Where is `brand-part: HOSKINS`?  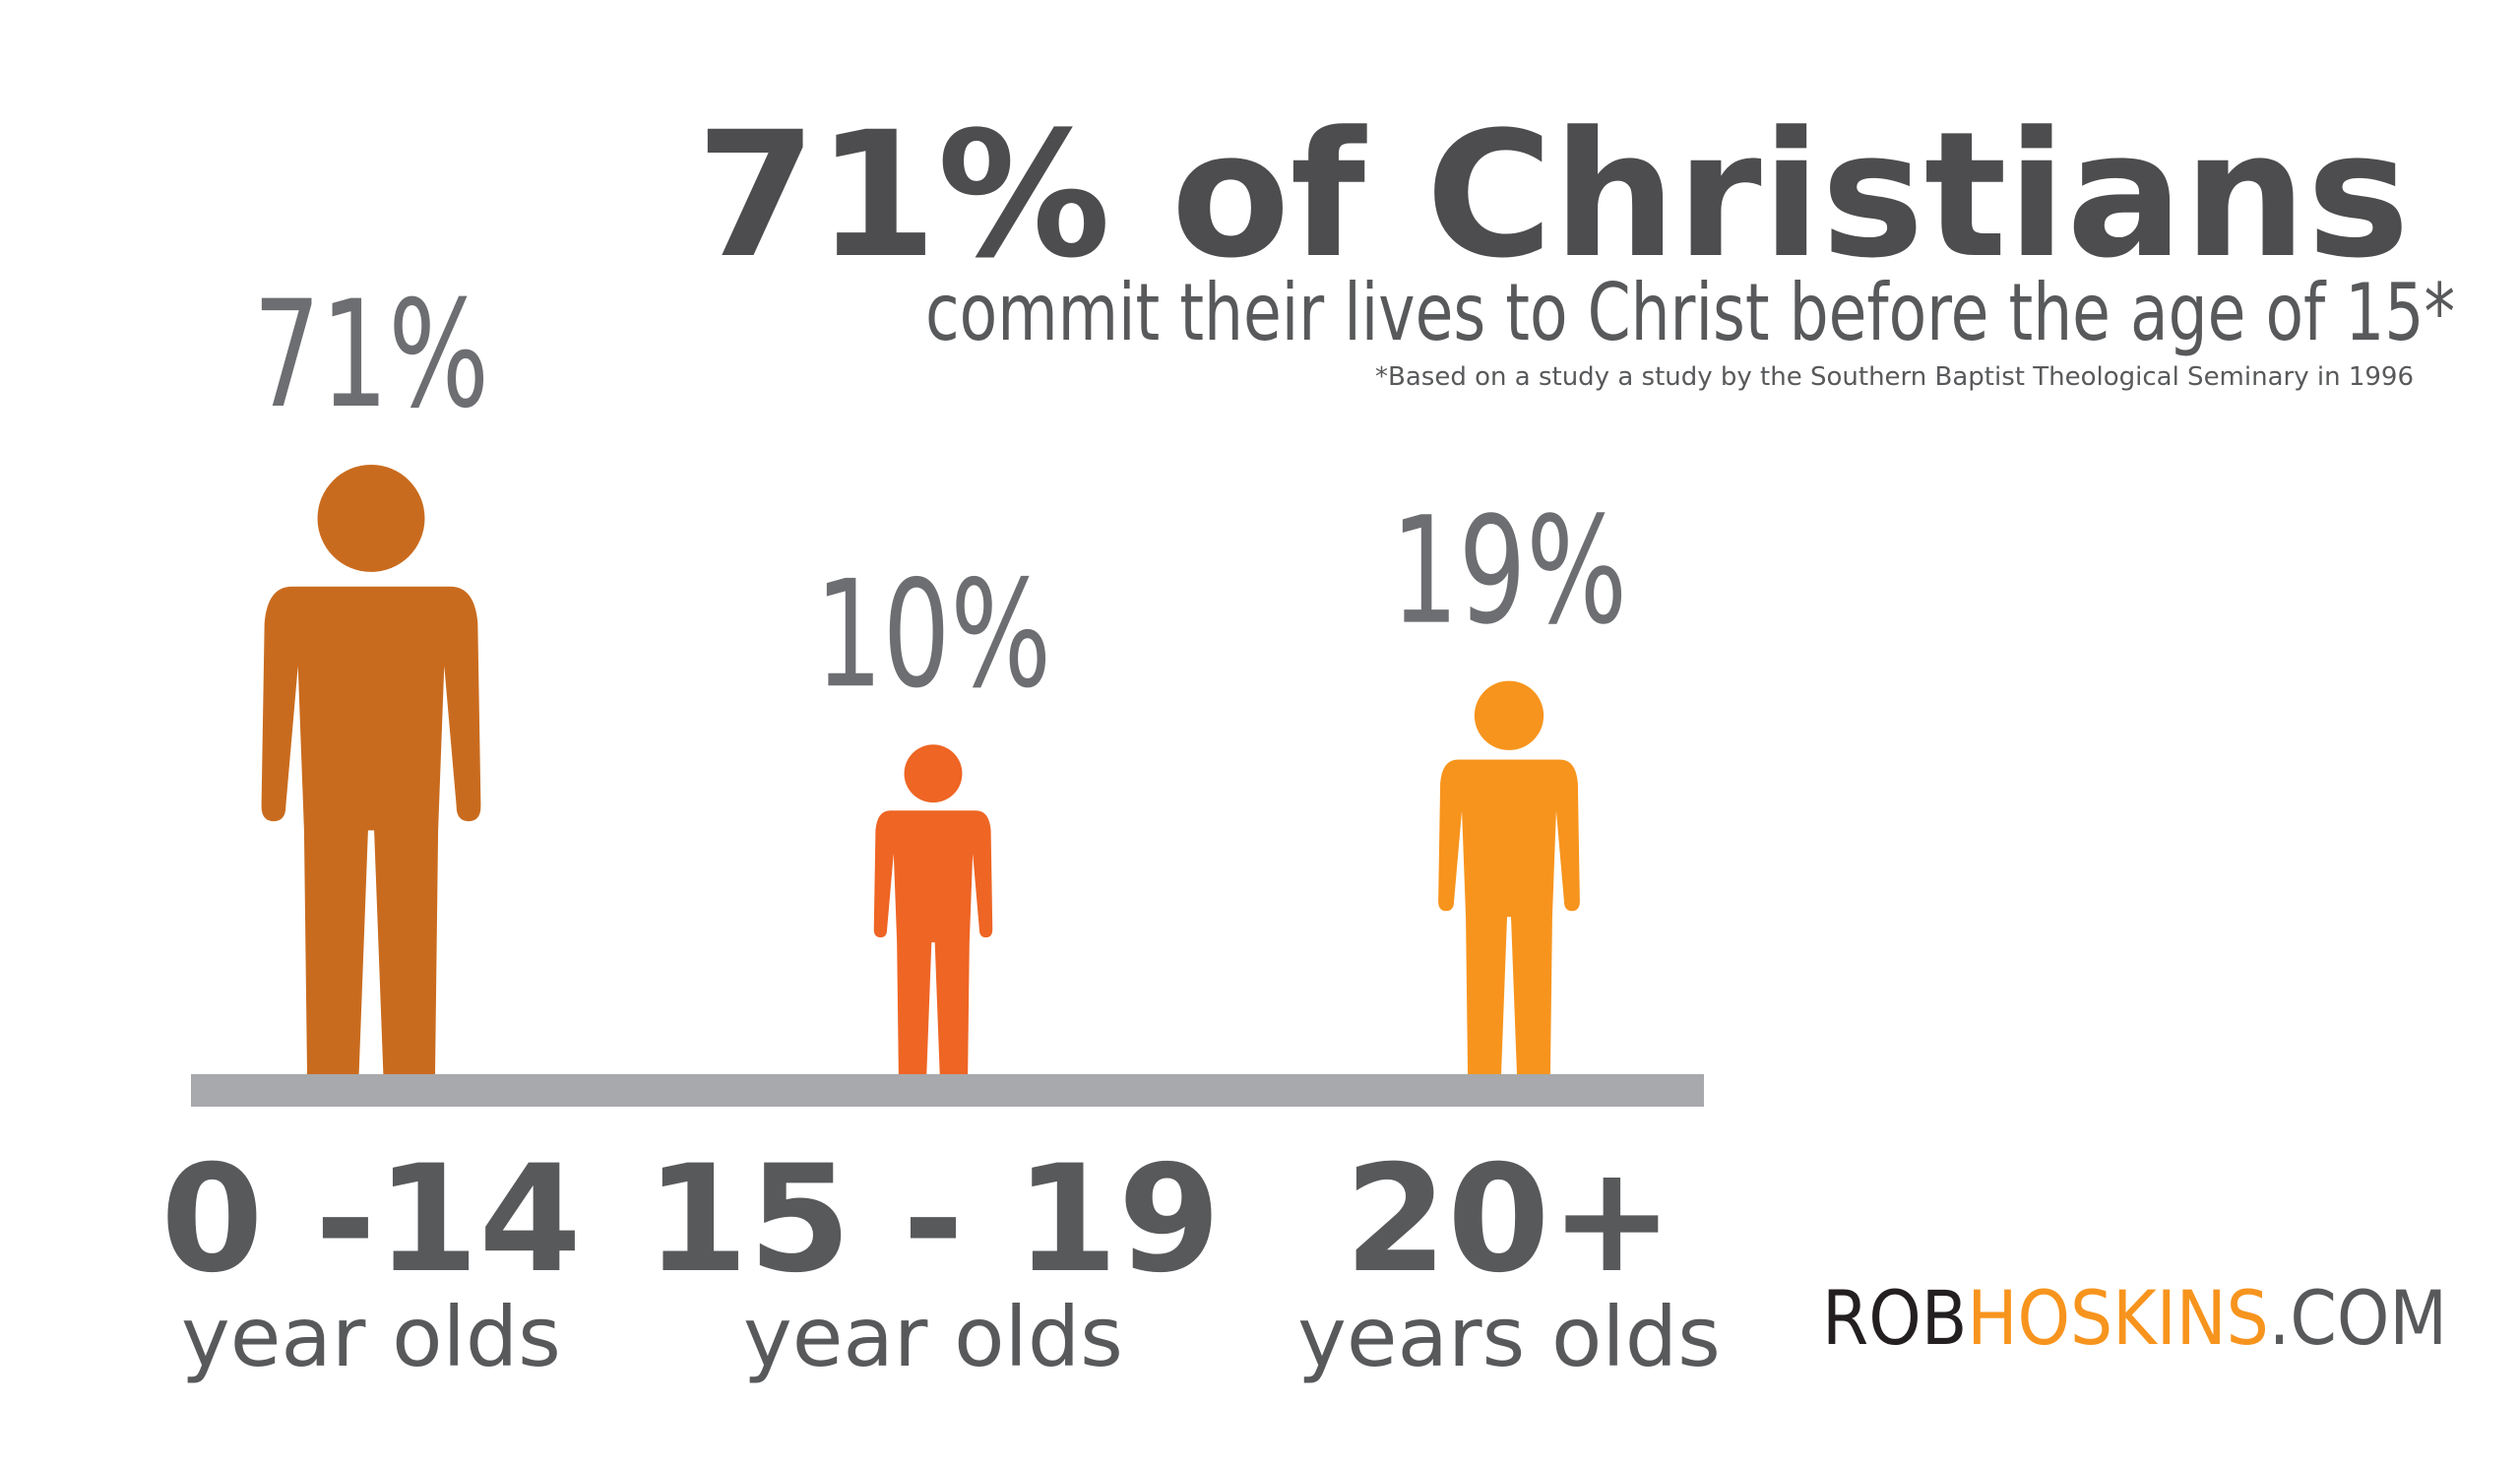
brand-part: HOSKINS is located at coordinates (2117, 1318).